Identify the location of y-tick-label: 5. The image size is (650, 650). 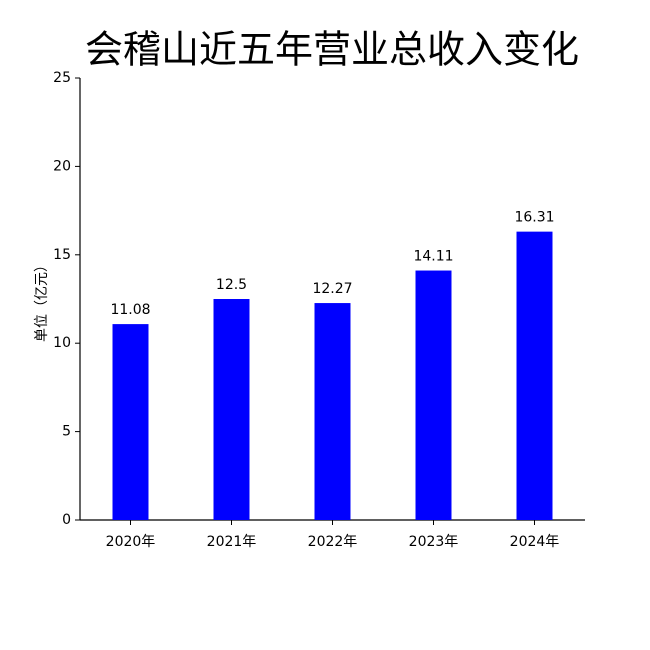
(66, 432).